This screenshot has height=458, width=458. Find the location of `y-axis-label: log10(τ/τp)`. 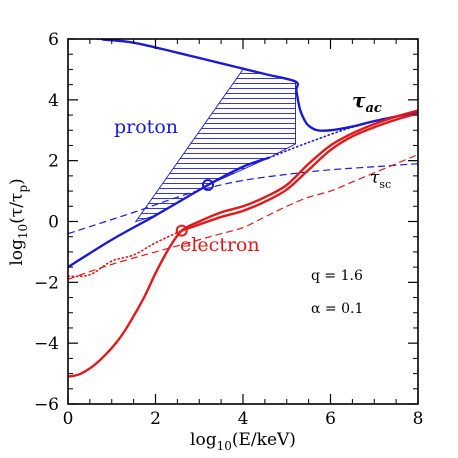

y-axis-label: log10(τ/τp) is located at coordinates (18, 221).